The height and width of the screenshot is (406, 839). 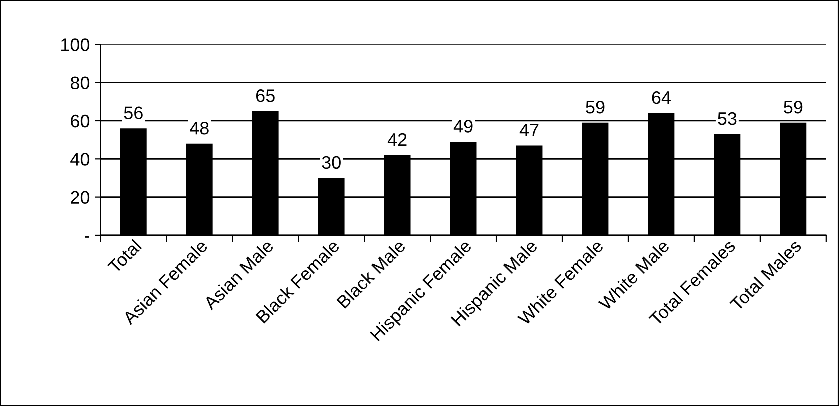 What do you see at coordinates (80, 159) in the screenshot?
I see `y-tick-label: 40` at bounding box center [80, 159].